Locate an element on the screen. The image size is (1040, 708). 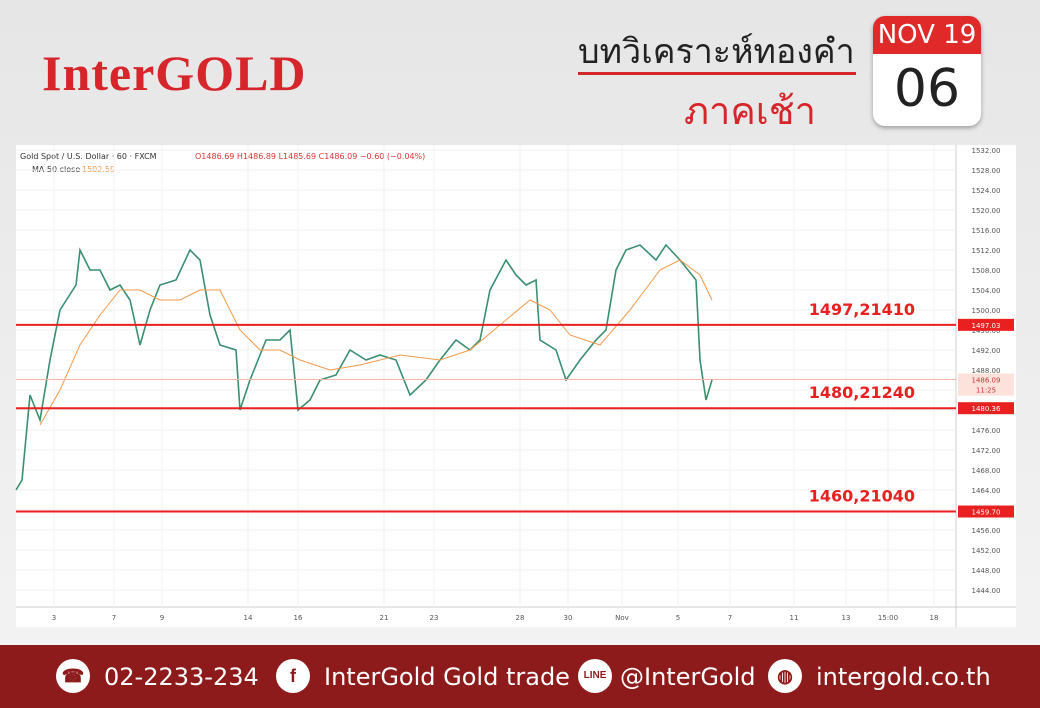
facebook-icon: f is located at coordinates (293, 676).